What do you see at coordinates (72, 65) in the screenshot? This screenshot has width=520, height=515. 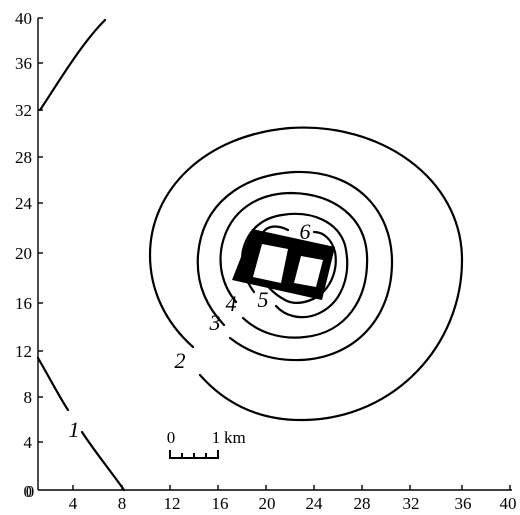 I see `contour-line-1-upper` at bounding box center [72, 65].